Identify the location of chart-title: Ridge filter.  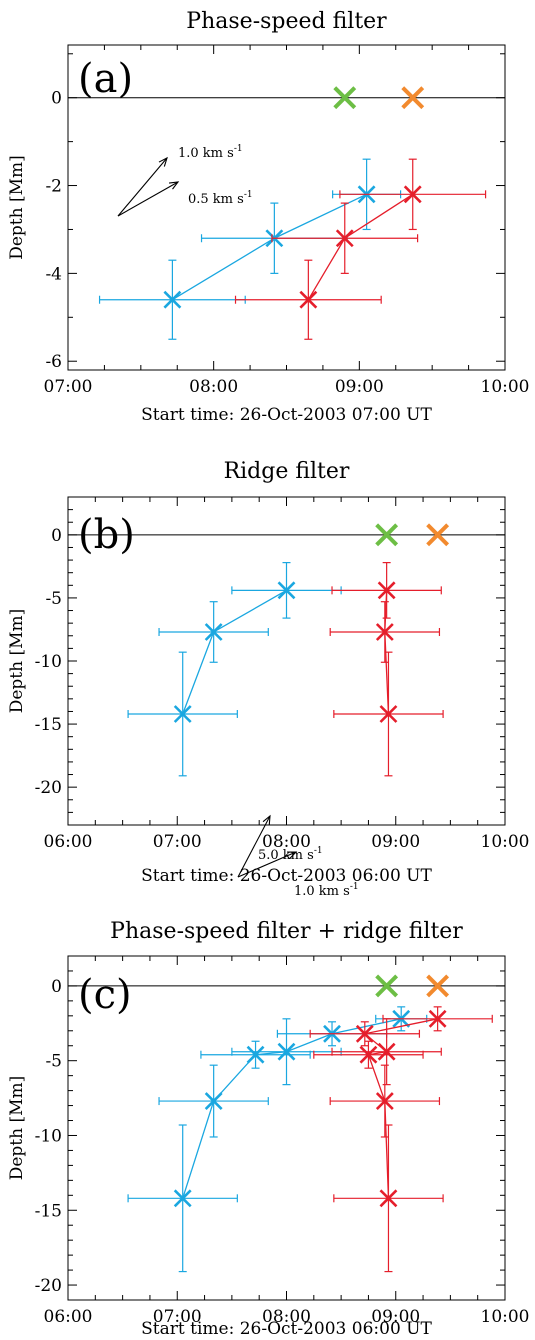
(287, 471).